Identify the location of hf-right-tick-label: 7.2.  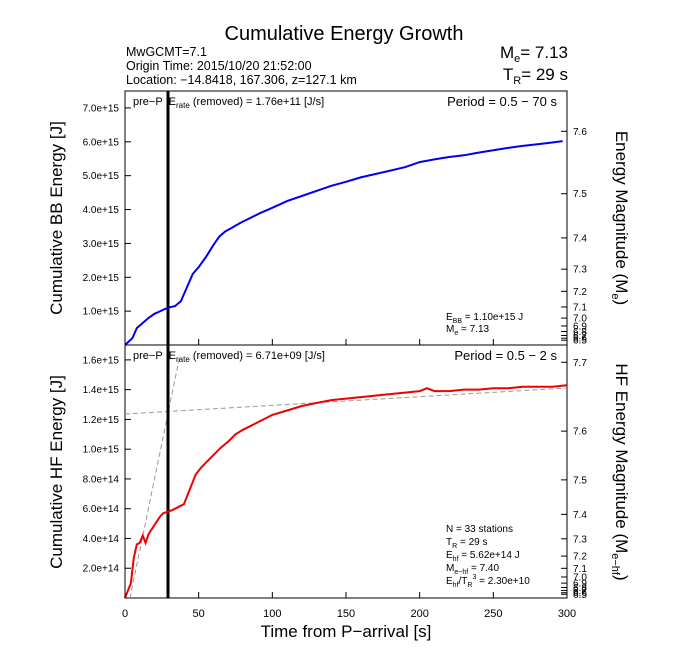
(580, 557).